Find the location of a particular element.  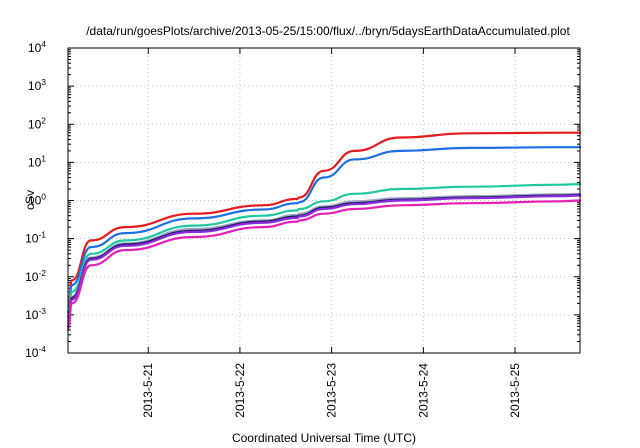

x-tick-label: 2013-5-23 is located at coordinates (332, 390).